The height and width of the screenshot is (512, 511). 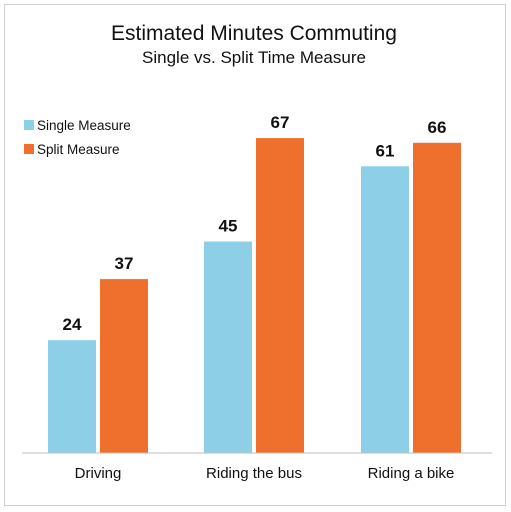 What do you see at coordinates (437, 127) in the screenshot?
I see `data-label-split-measure-riding-a-bike: 66` at bounding box center [437, 127].